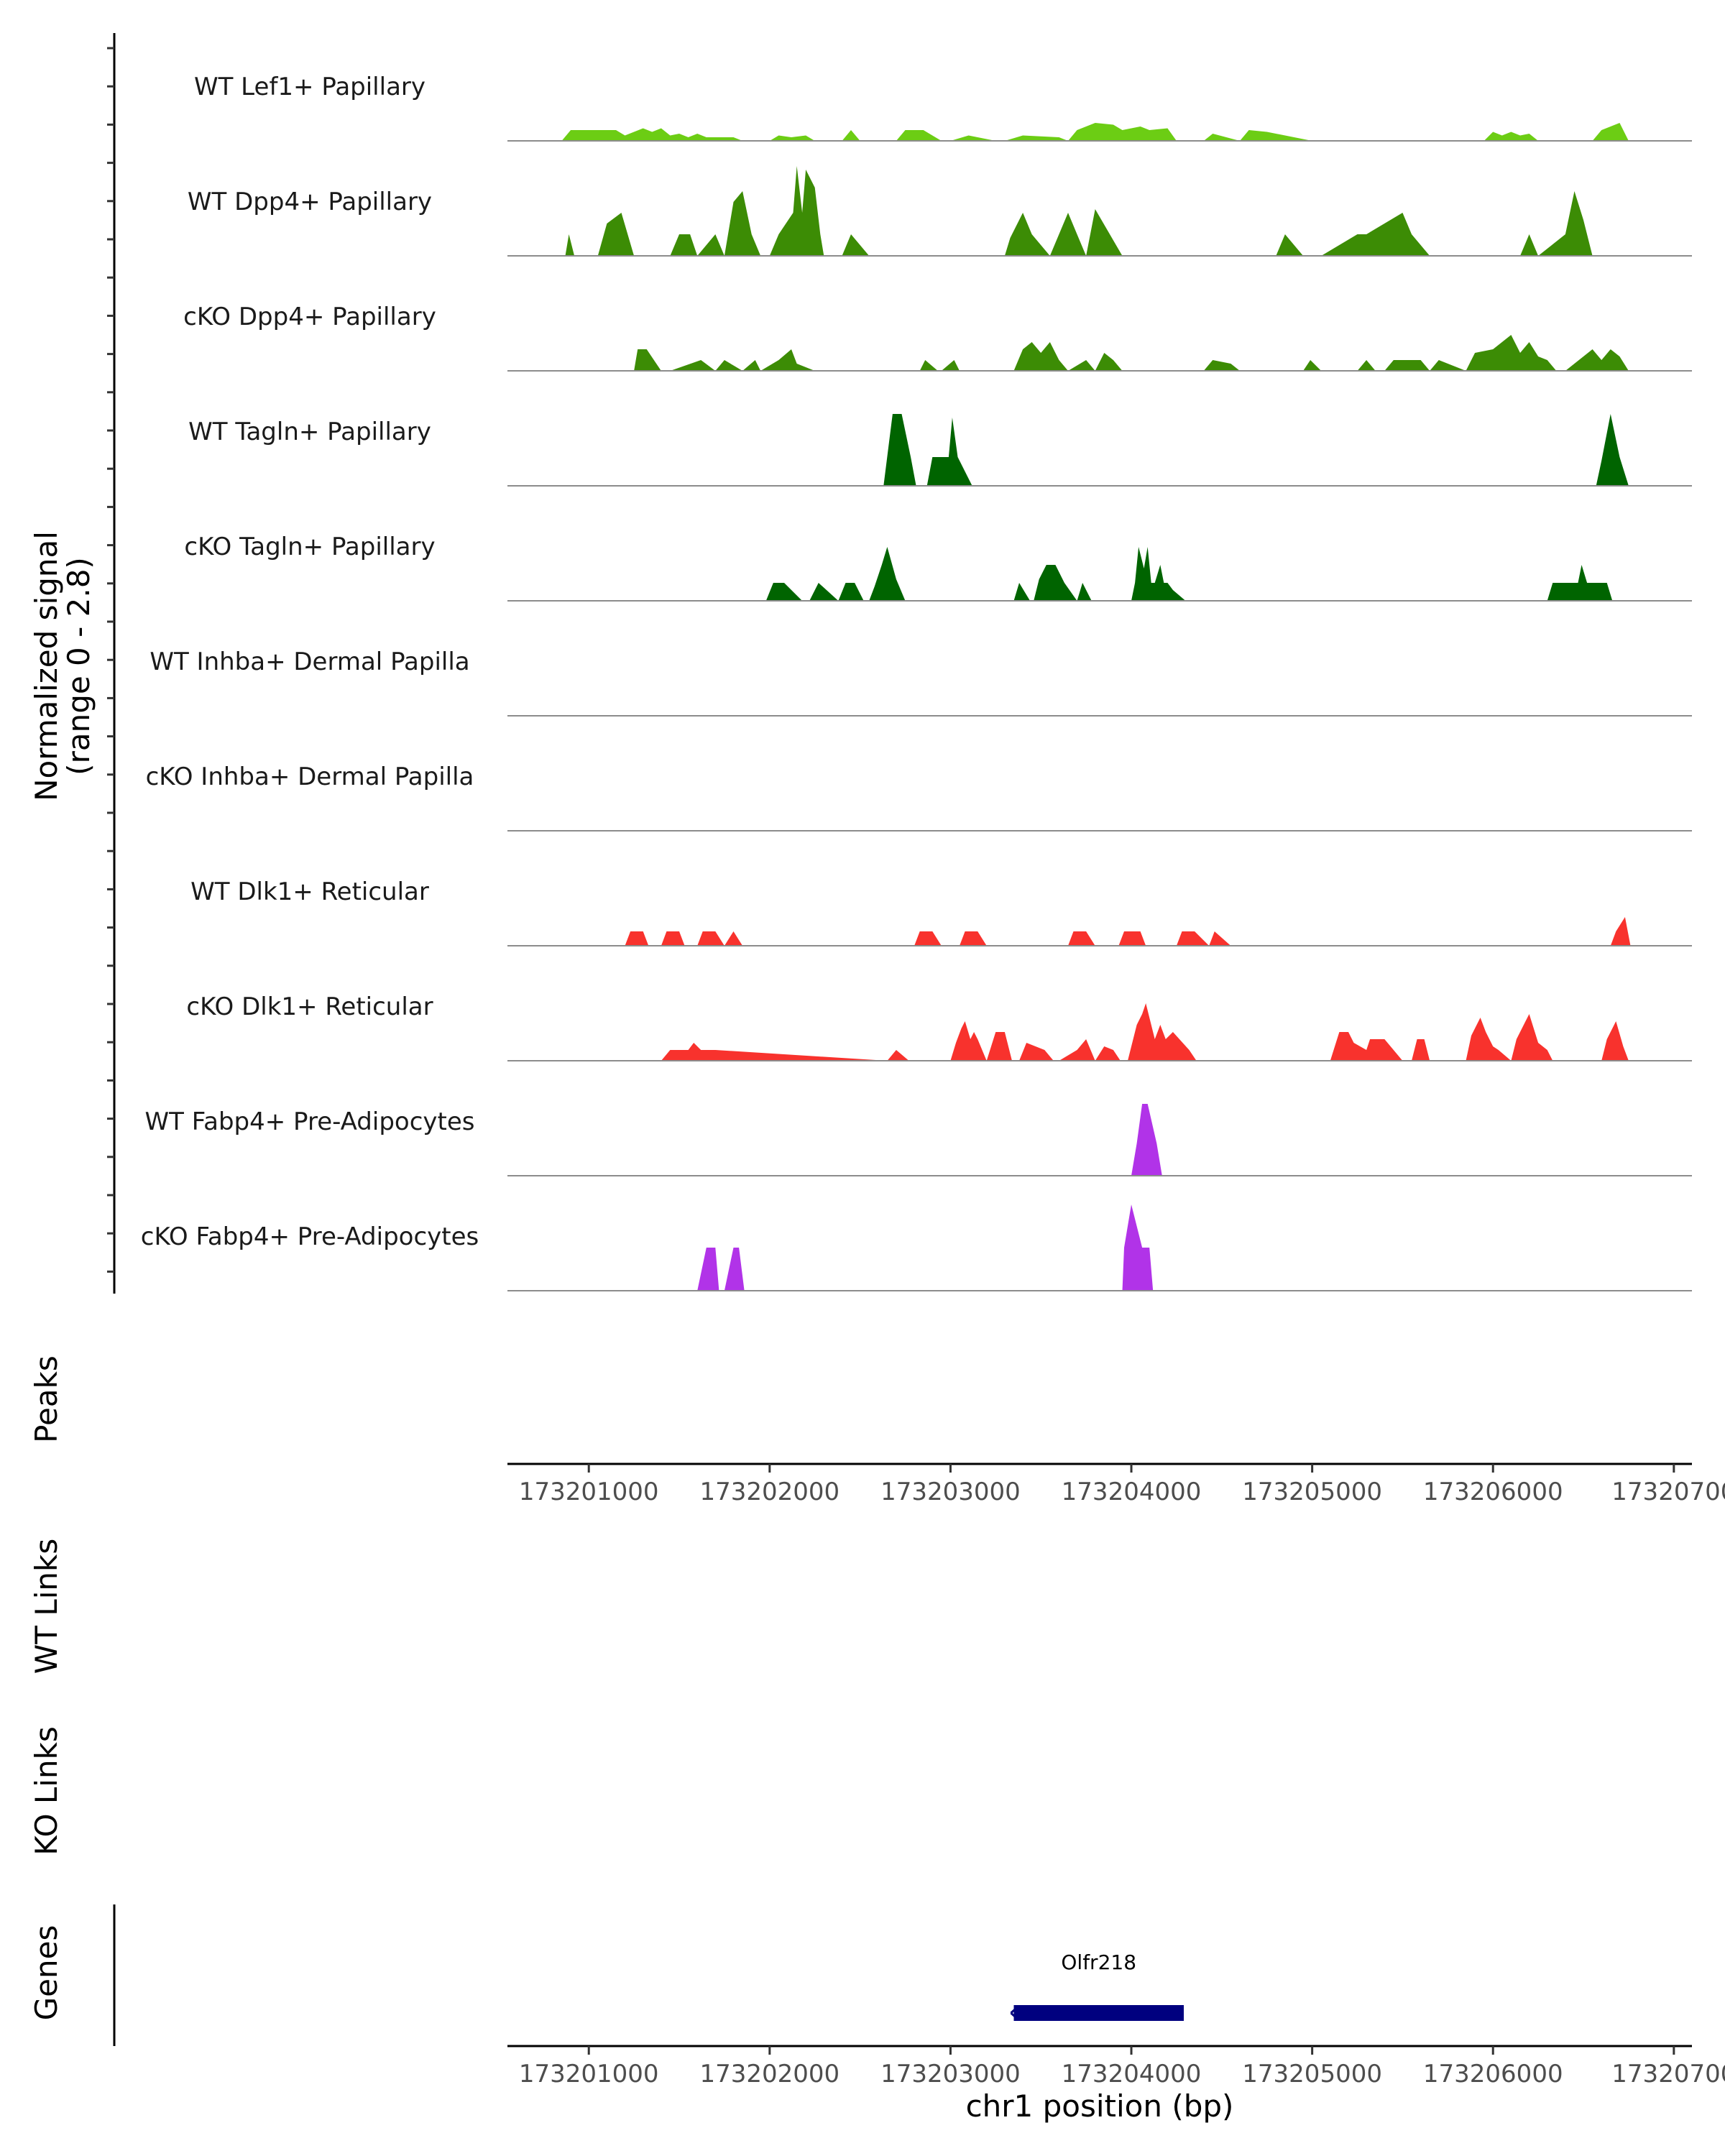 Image resolution: width=1725 pixels, height=2156 pixels. Describe the element at coordinates (1098, 2013) in the screenshot. I see `gene-body` at that location.